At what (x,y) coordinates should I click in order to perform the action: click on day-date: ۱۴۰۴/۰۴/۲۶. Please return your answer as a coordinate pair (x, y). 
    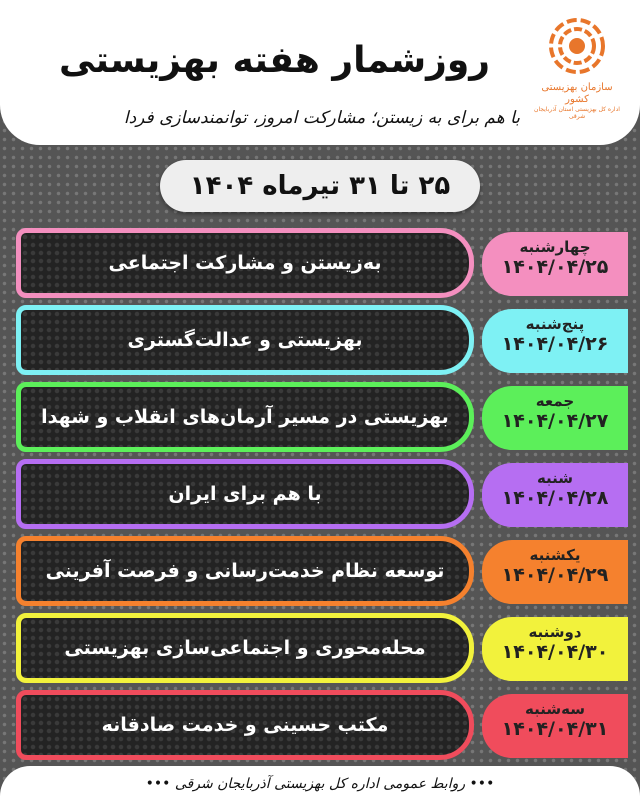
    Looking at the image, I should click on (555, 344).